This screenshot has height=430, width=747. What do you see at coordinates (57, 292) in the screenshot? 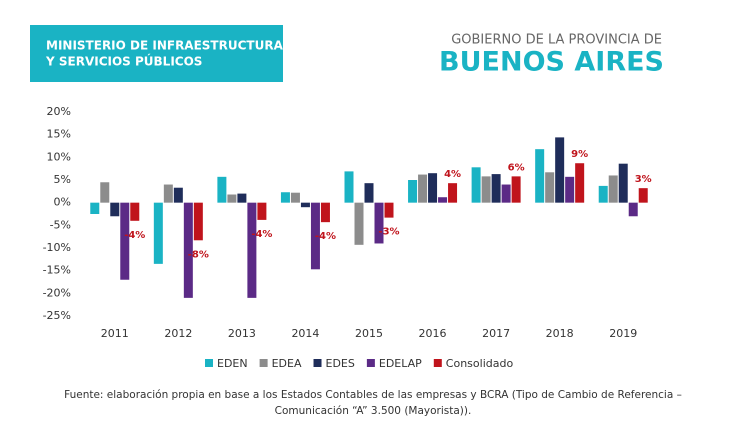
I see `y-tick-label: -20%` at bounding box center [57, 292].